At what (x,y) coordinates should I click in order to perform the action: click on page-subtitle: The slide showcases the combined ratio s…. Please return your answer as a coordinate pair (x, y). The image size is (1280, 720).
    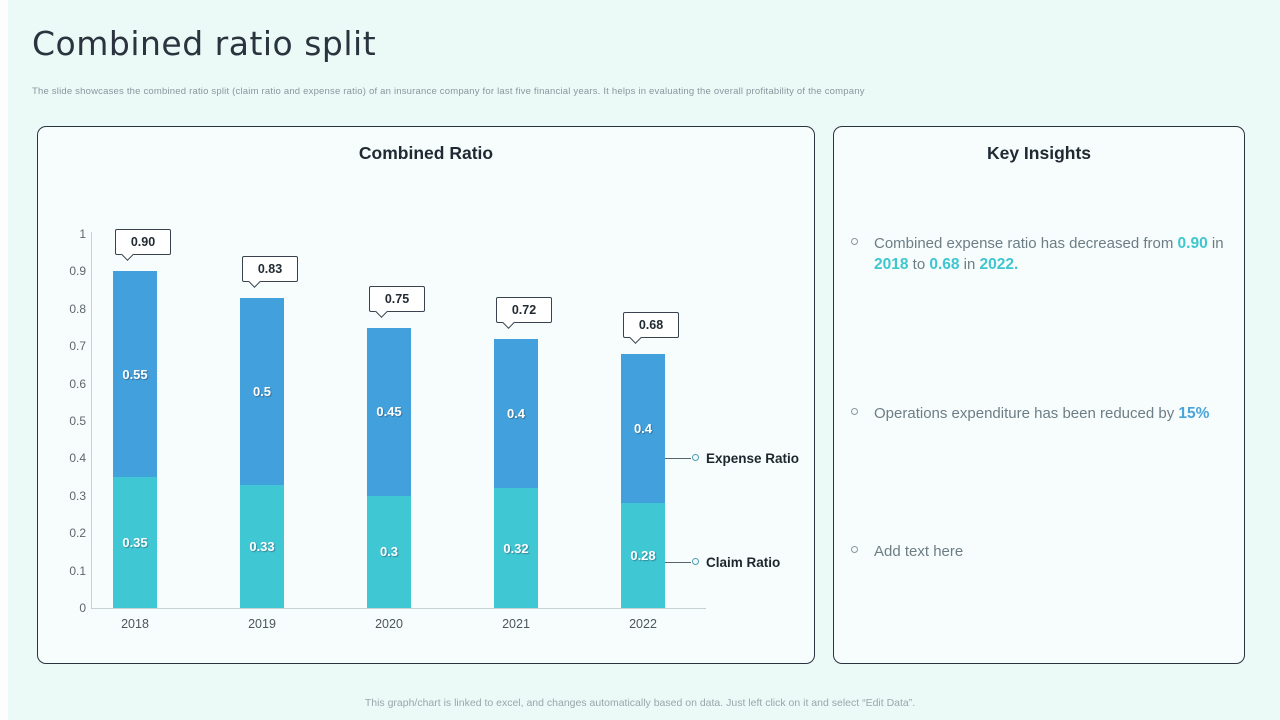
    Looking at the image, I should click on (448, 91).